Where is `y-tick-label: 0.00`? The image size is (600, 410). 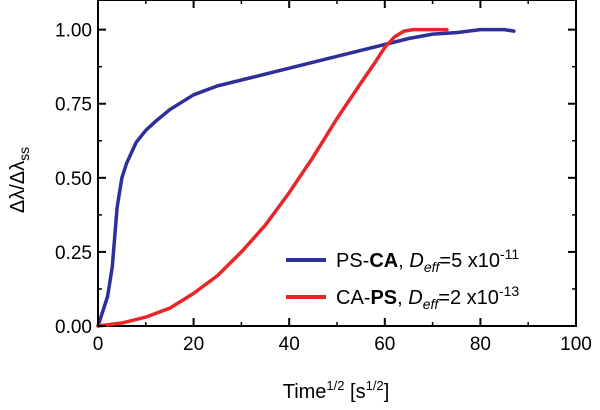 y-tick-label: 0.00 is located at coordinates (73, 327).